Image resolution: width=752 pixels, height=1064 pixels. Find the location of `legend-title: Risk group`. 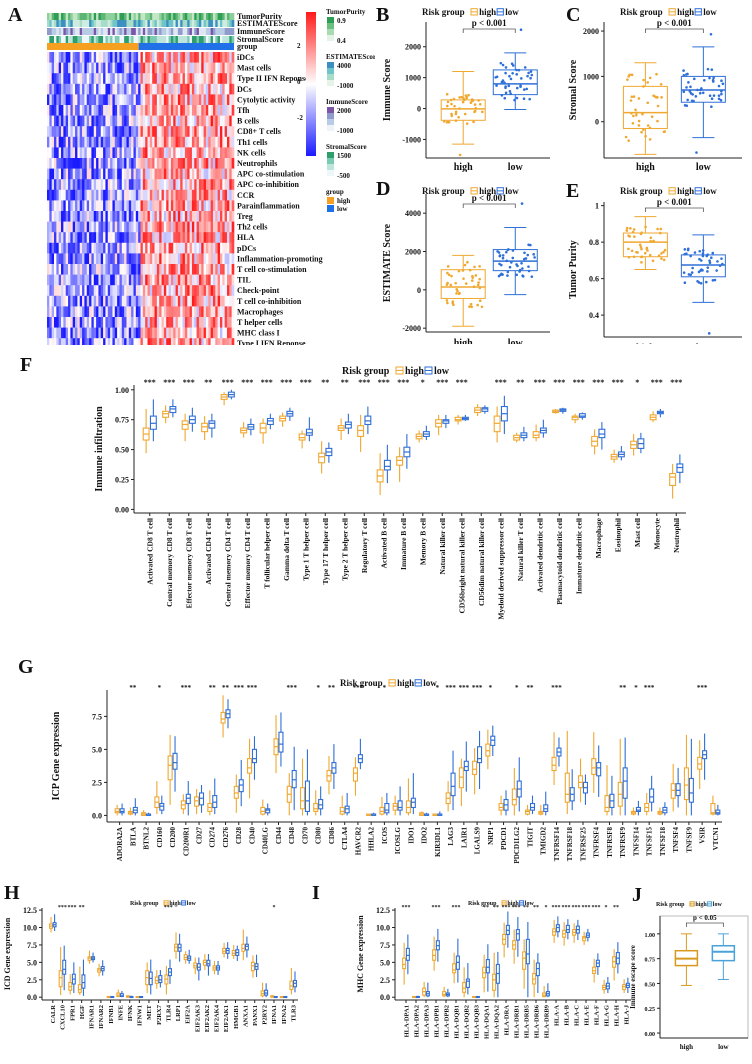

legend-title: Risk group is located at coordinates (366, 371).